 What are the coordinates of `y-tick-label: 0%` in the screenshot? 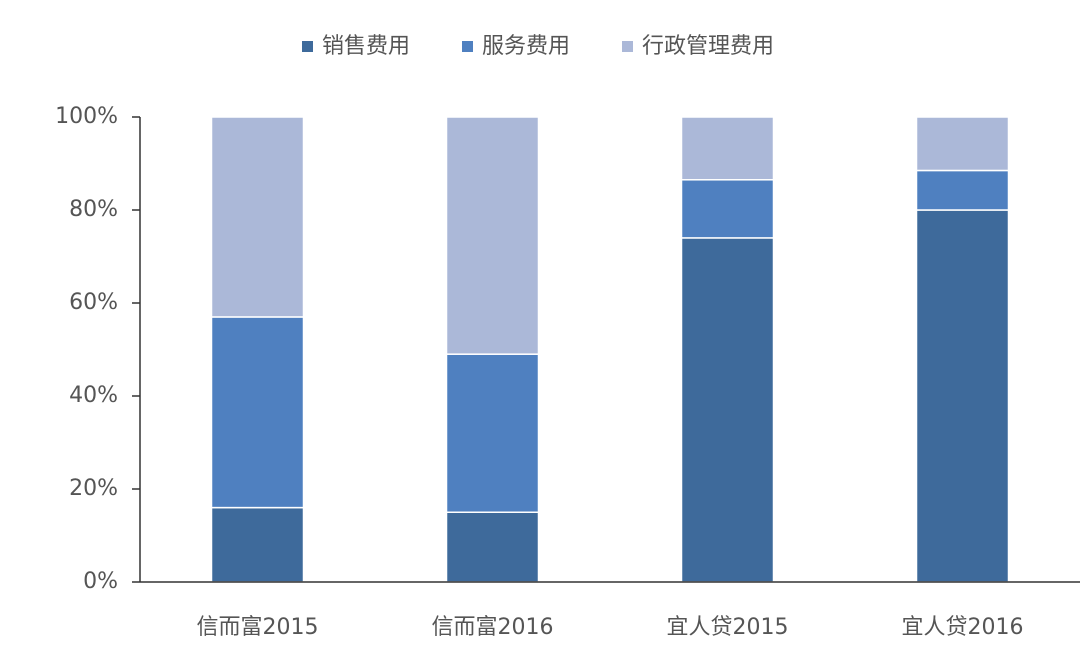 It's located at (100, 581).